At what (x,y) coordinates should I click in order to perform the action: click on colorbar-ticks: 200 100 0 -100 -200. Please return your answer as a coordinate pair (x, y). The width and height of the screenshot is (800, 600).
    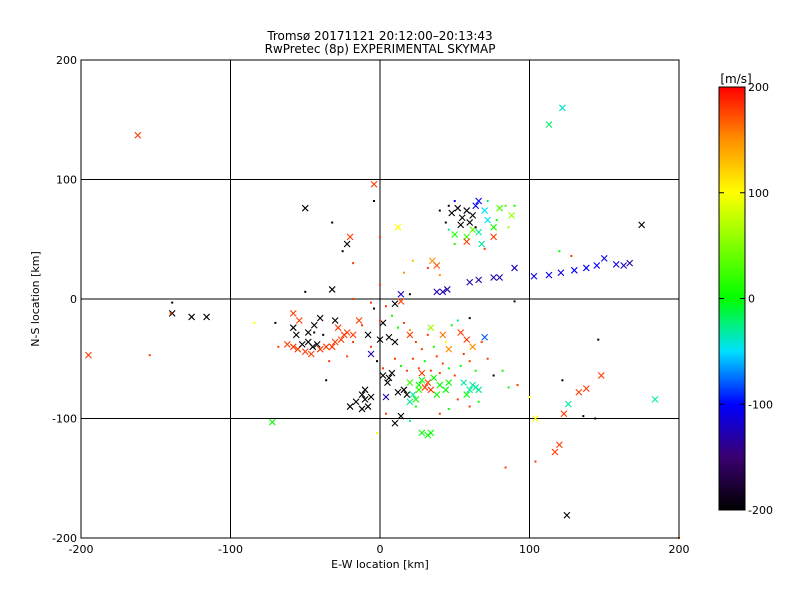
    Looking at the image, I should click on (745, 299).